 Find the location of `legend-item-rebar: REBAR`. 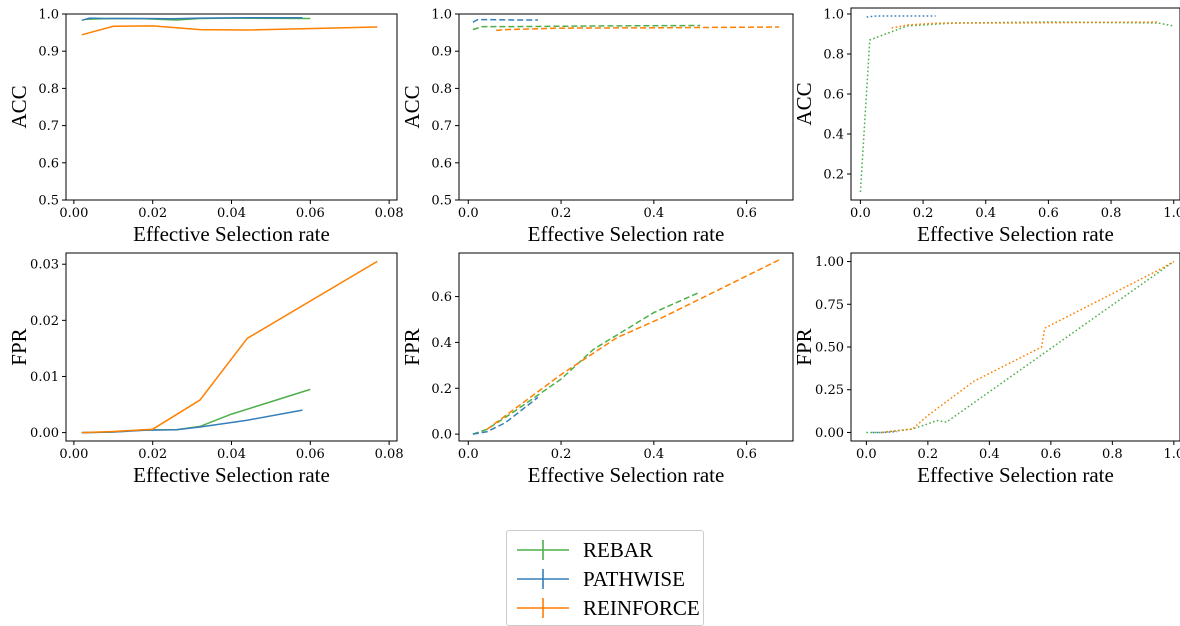

legend-item-rebar: REBAR is located at coordinates (608, 550).